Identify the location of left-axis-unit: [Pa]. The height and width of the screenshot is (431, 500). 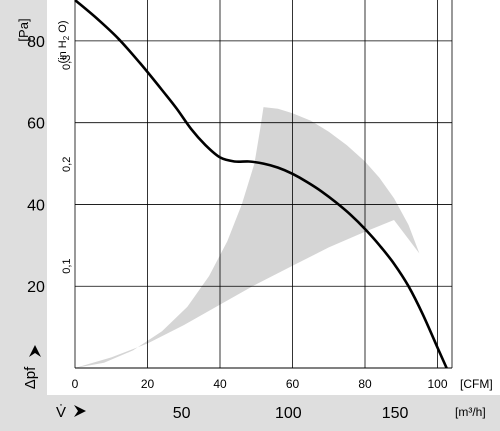
(23, 29).